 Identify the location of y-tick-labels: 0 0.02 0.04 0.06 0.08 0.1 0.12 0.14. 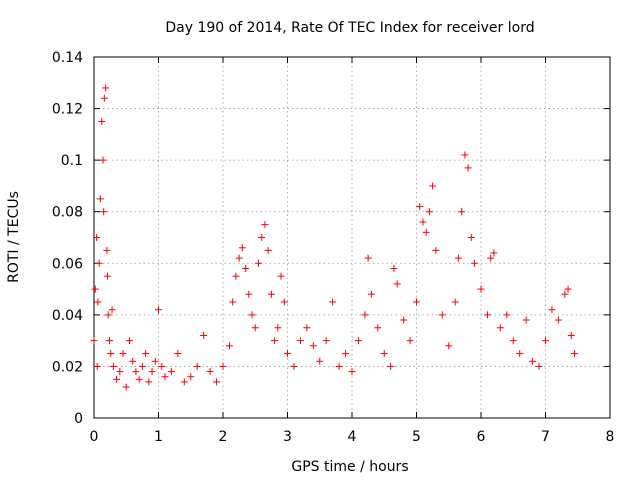
(67, 238).